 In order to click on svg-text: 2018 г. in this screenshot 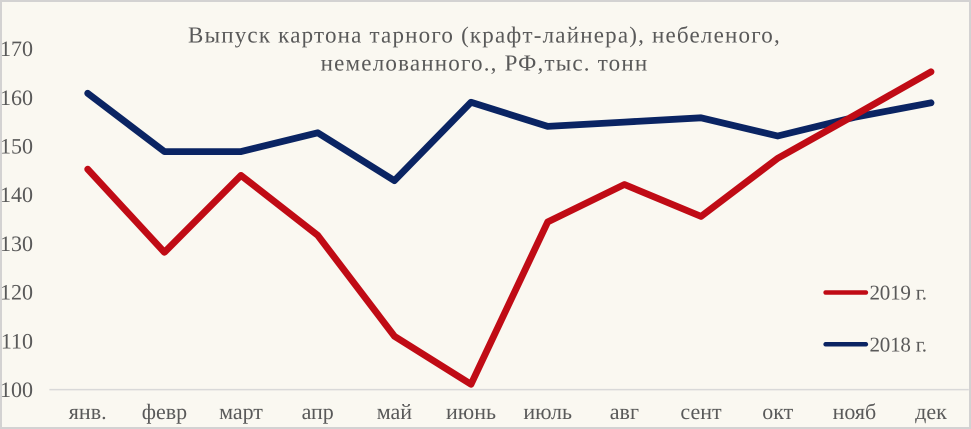, I will do `click(898, 344)`.